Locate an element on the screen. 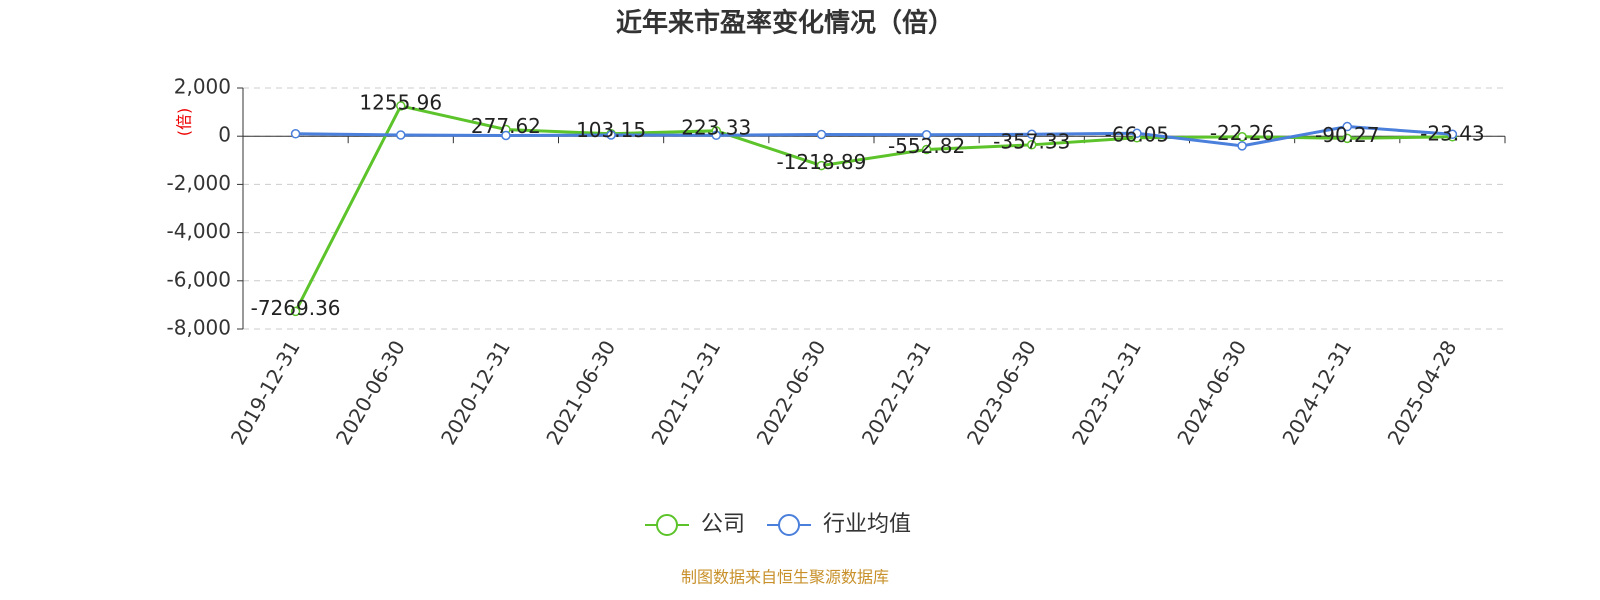 The image size is (1600, 600). y-axis-label: (倍) is located at coordinates (184, 122).